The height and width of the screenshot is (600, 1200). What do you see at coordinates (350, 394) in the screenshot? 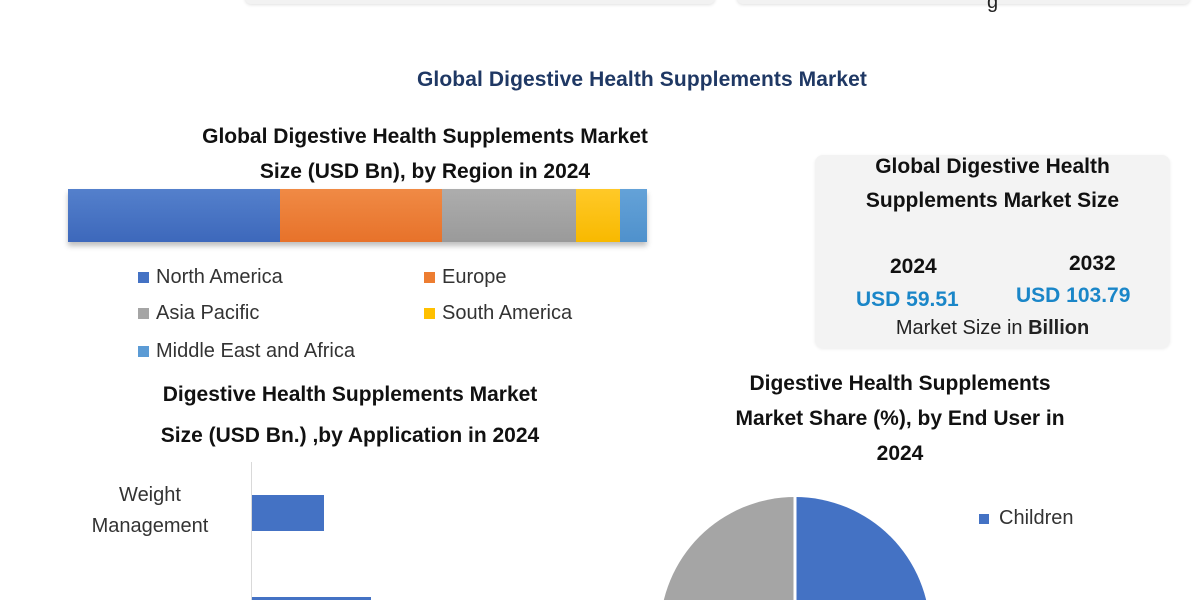
I see `application-chart-title-line1: Digestive Health Supplements Market` at bounding box center [350, 394].